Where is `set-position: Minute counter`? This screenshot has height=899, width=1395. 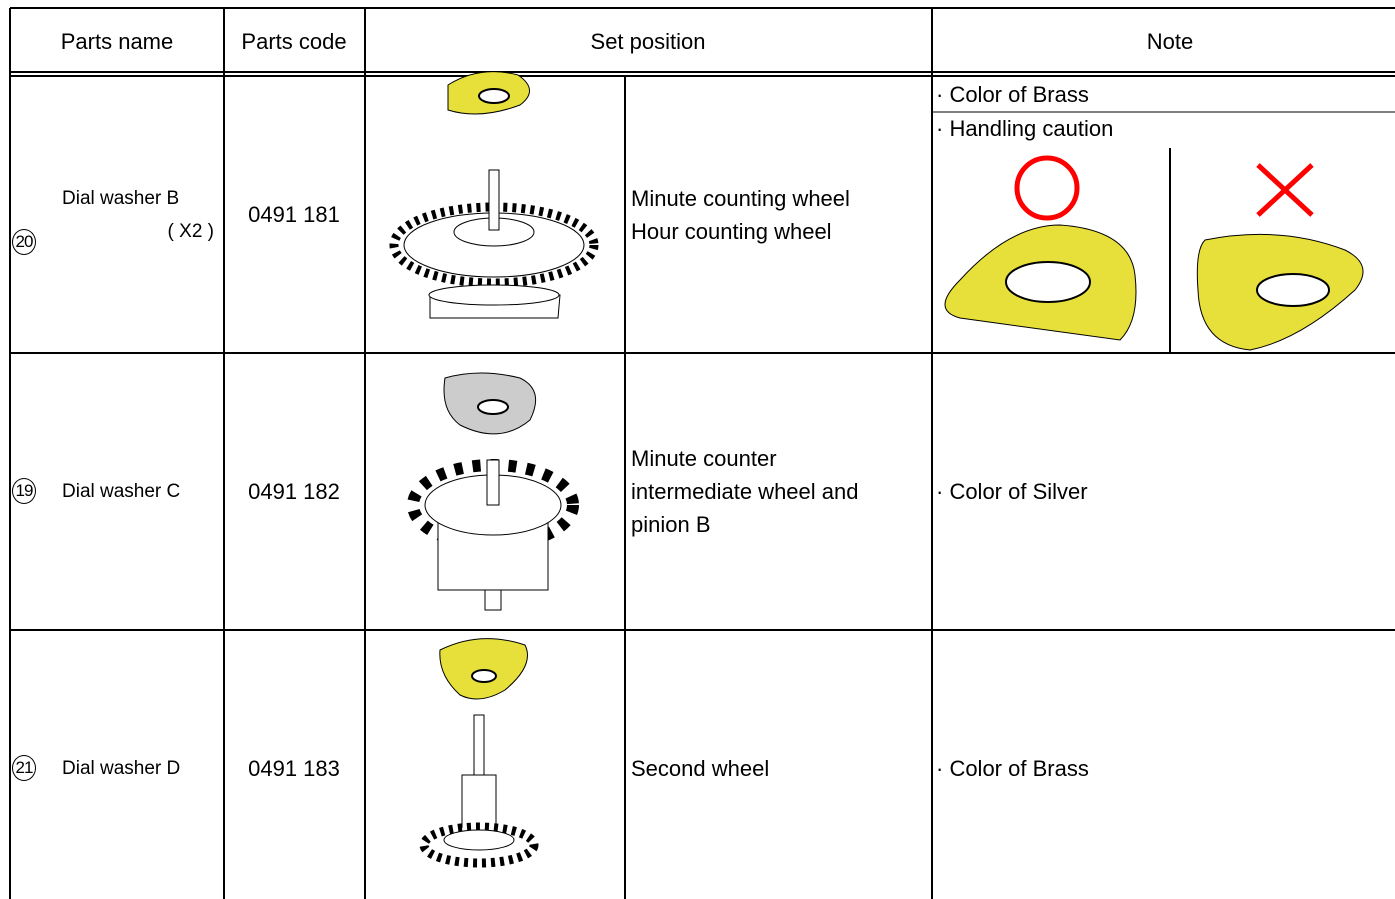 set-position: Minute counter is located at coordinates (704, 458).